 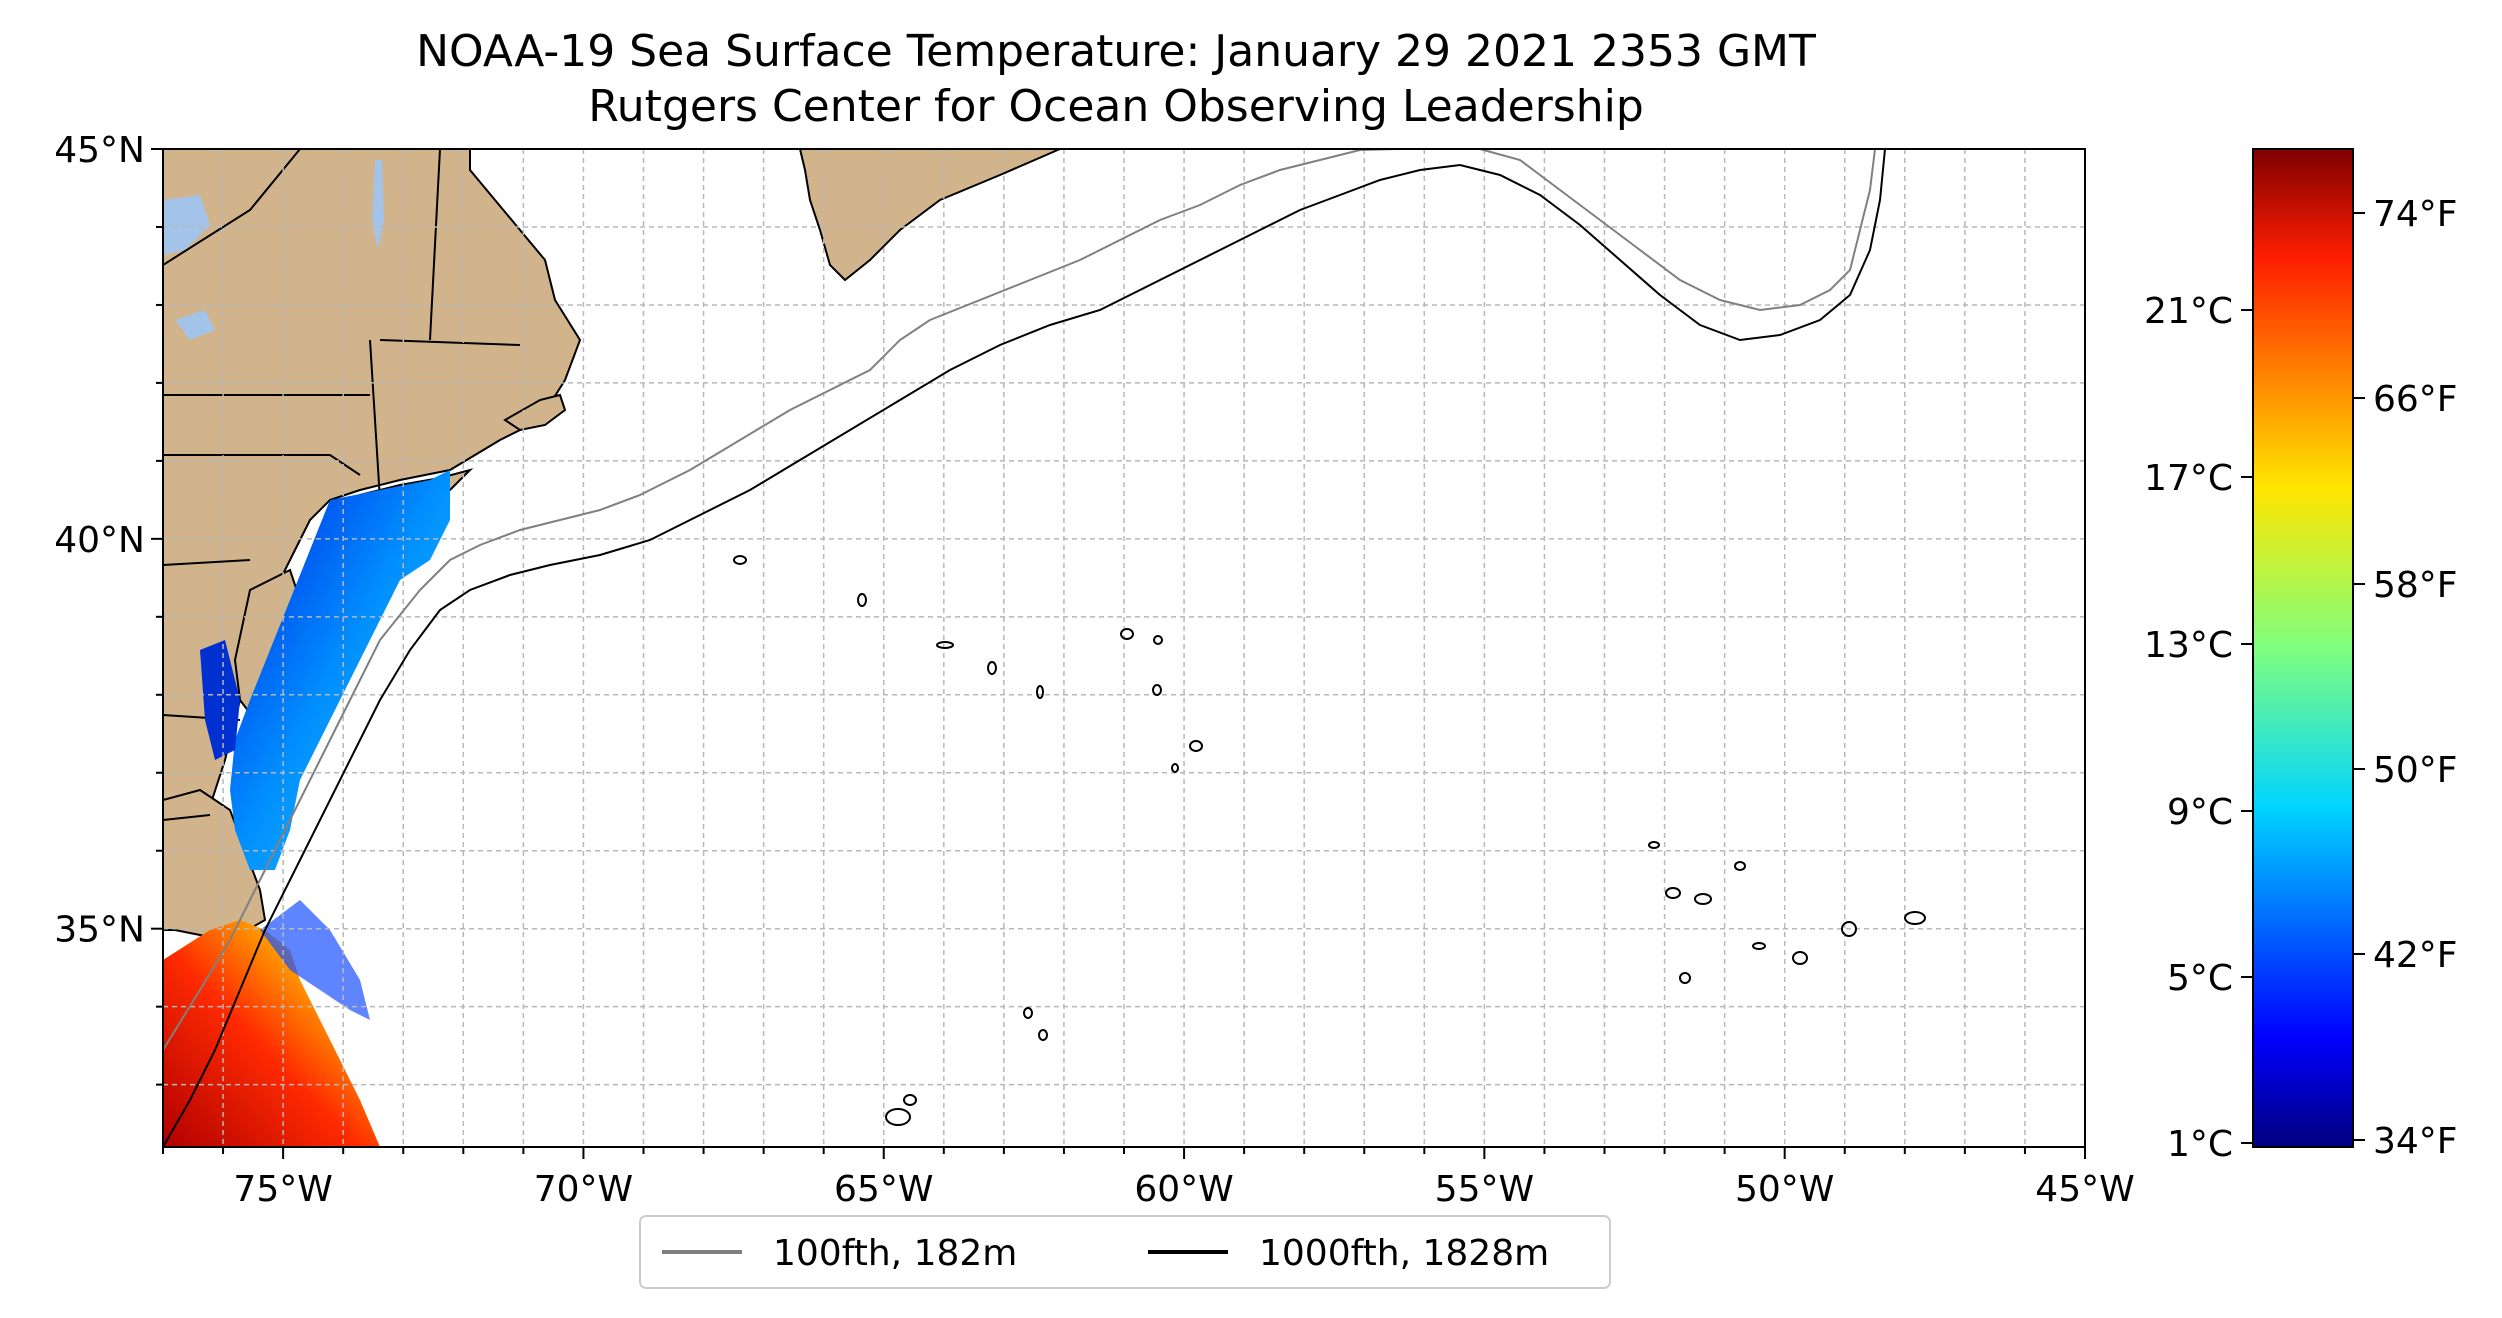 What do you see at coordinates (2198, 728) in the screenshot?
I see `colorbar-celsius-ticks: 1°C 5°C 9°C 13°C 17°C 21°C` at bounding box center [2198, 728].